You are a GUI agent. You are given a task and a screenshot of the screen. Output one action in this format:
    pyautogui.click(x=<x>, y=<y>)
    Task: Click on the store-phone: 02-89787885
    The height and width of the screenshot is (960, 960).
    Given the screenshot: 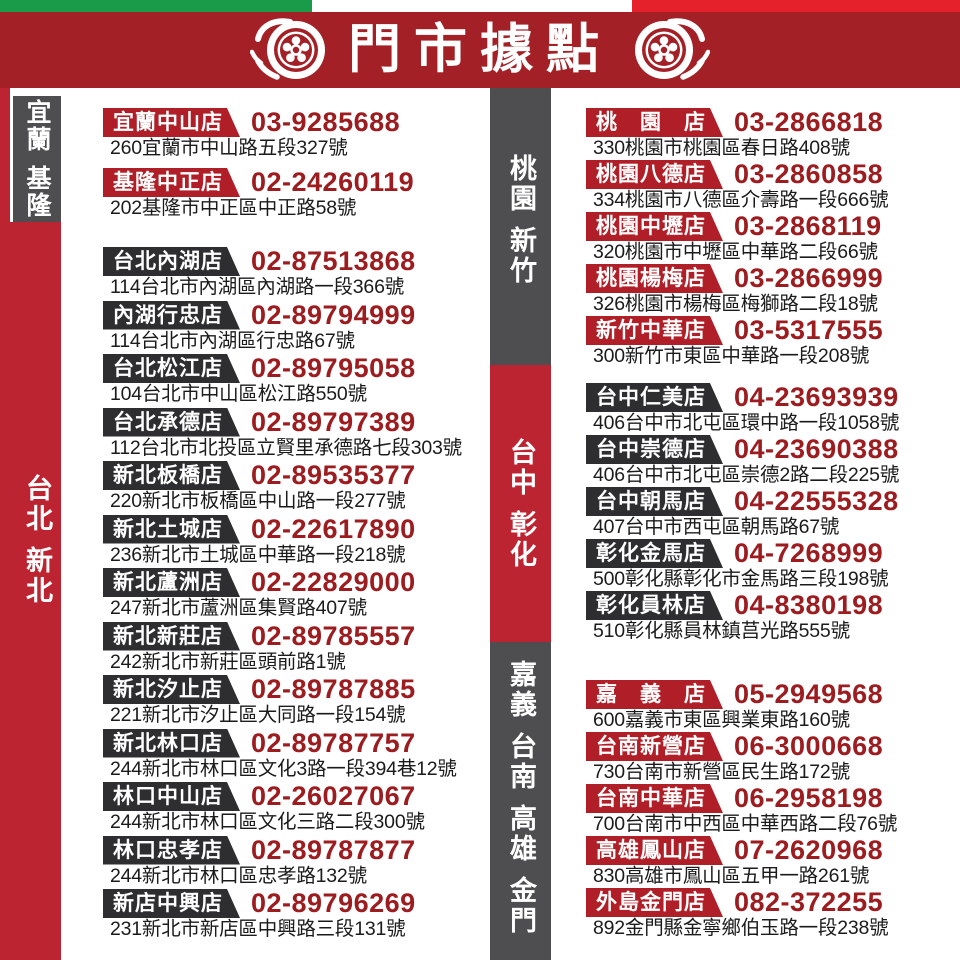 What is the action you would take?
    pyautogui.click(x=333, y=689)
    